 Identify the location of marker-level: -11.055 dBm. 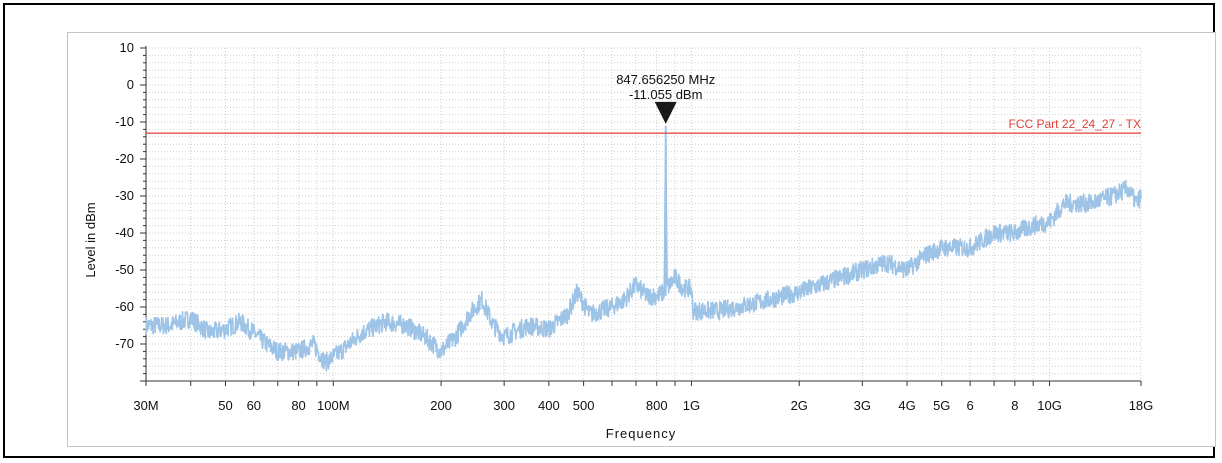
(665, 94).